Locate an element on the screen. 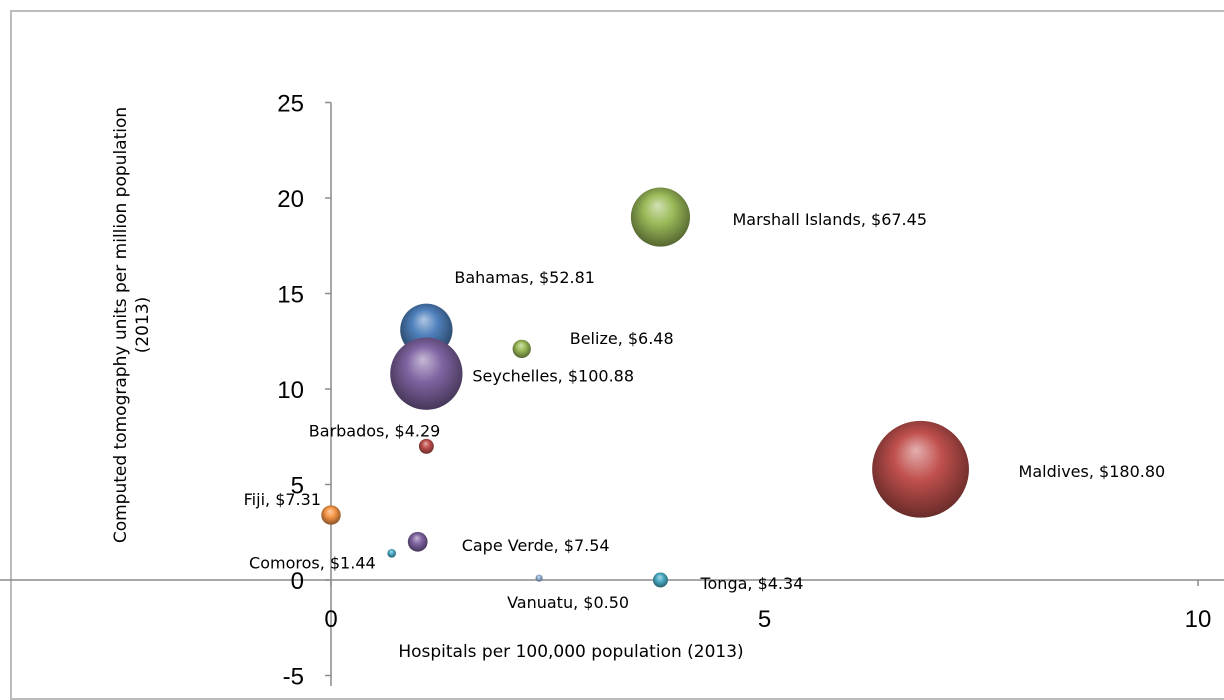 The width and height of the screenshot is (1224, 700). x-axis-title: Hospitals per 100,000 population (2013) is located at coordinates (570, 652).